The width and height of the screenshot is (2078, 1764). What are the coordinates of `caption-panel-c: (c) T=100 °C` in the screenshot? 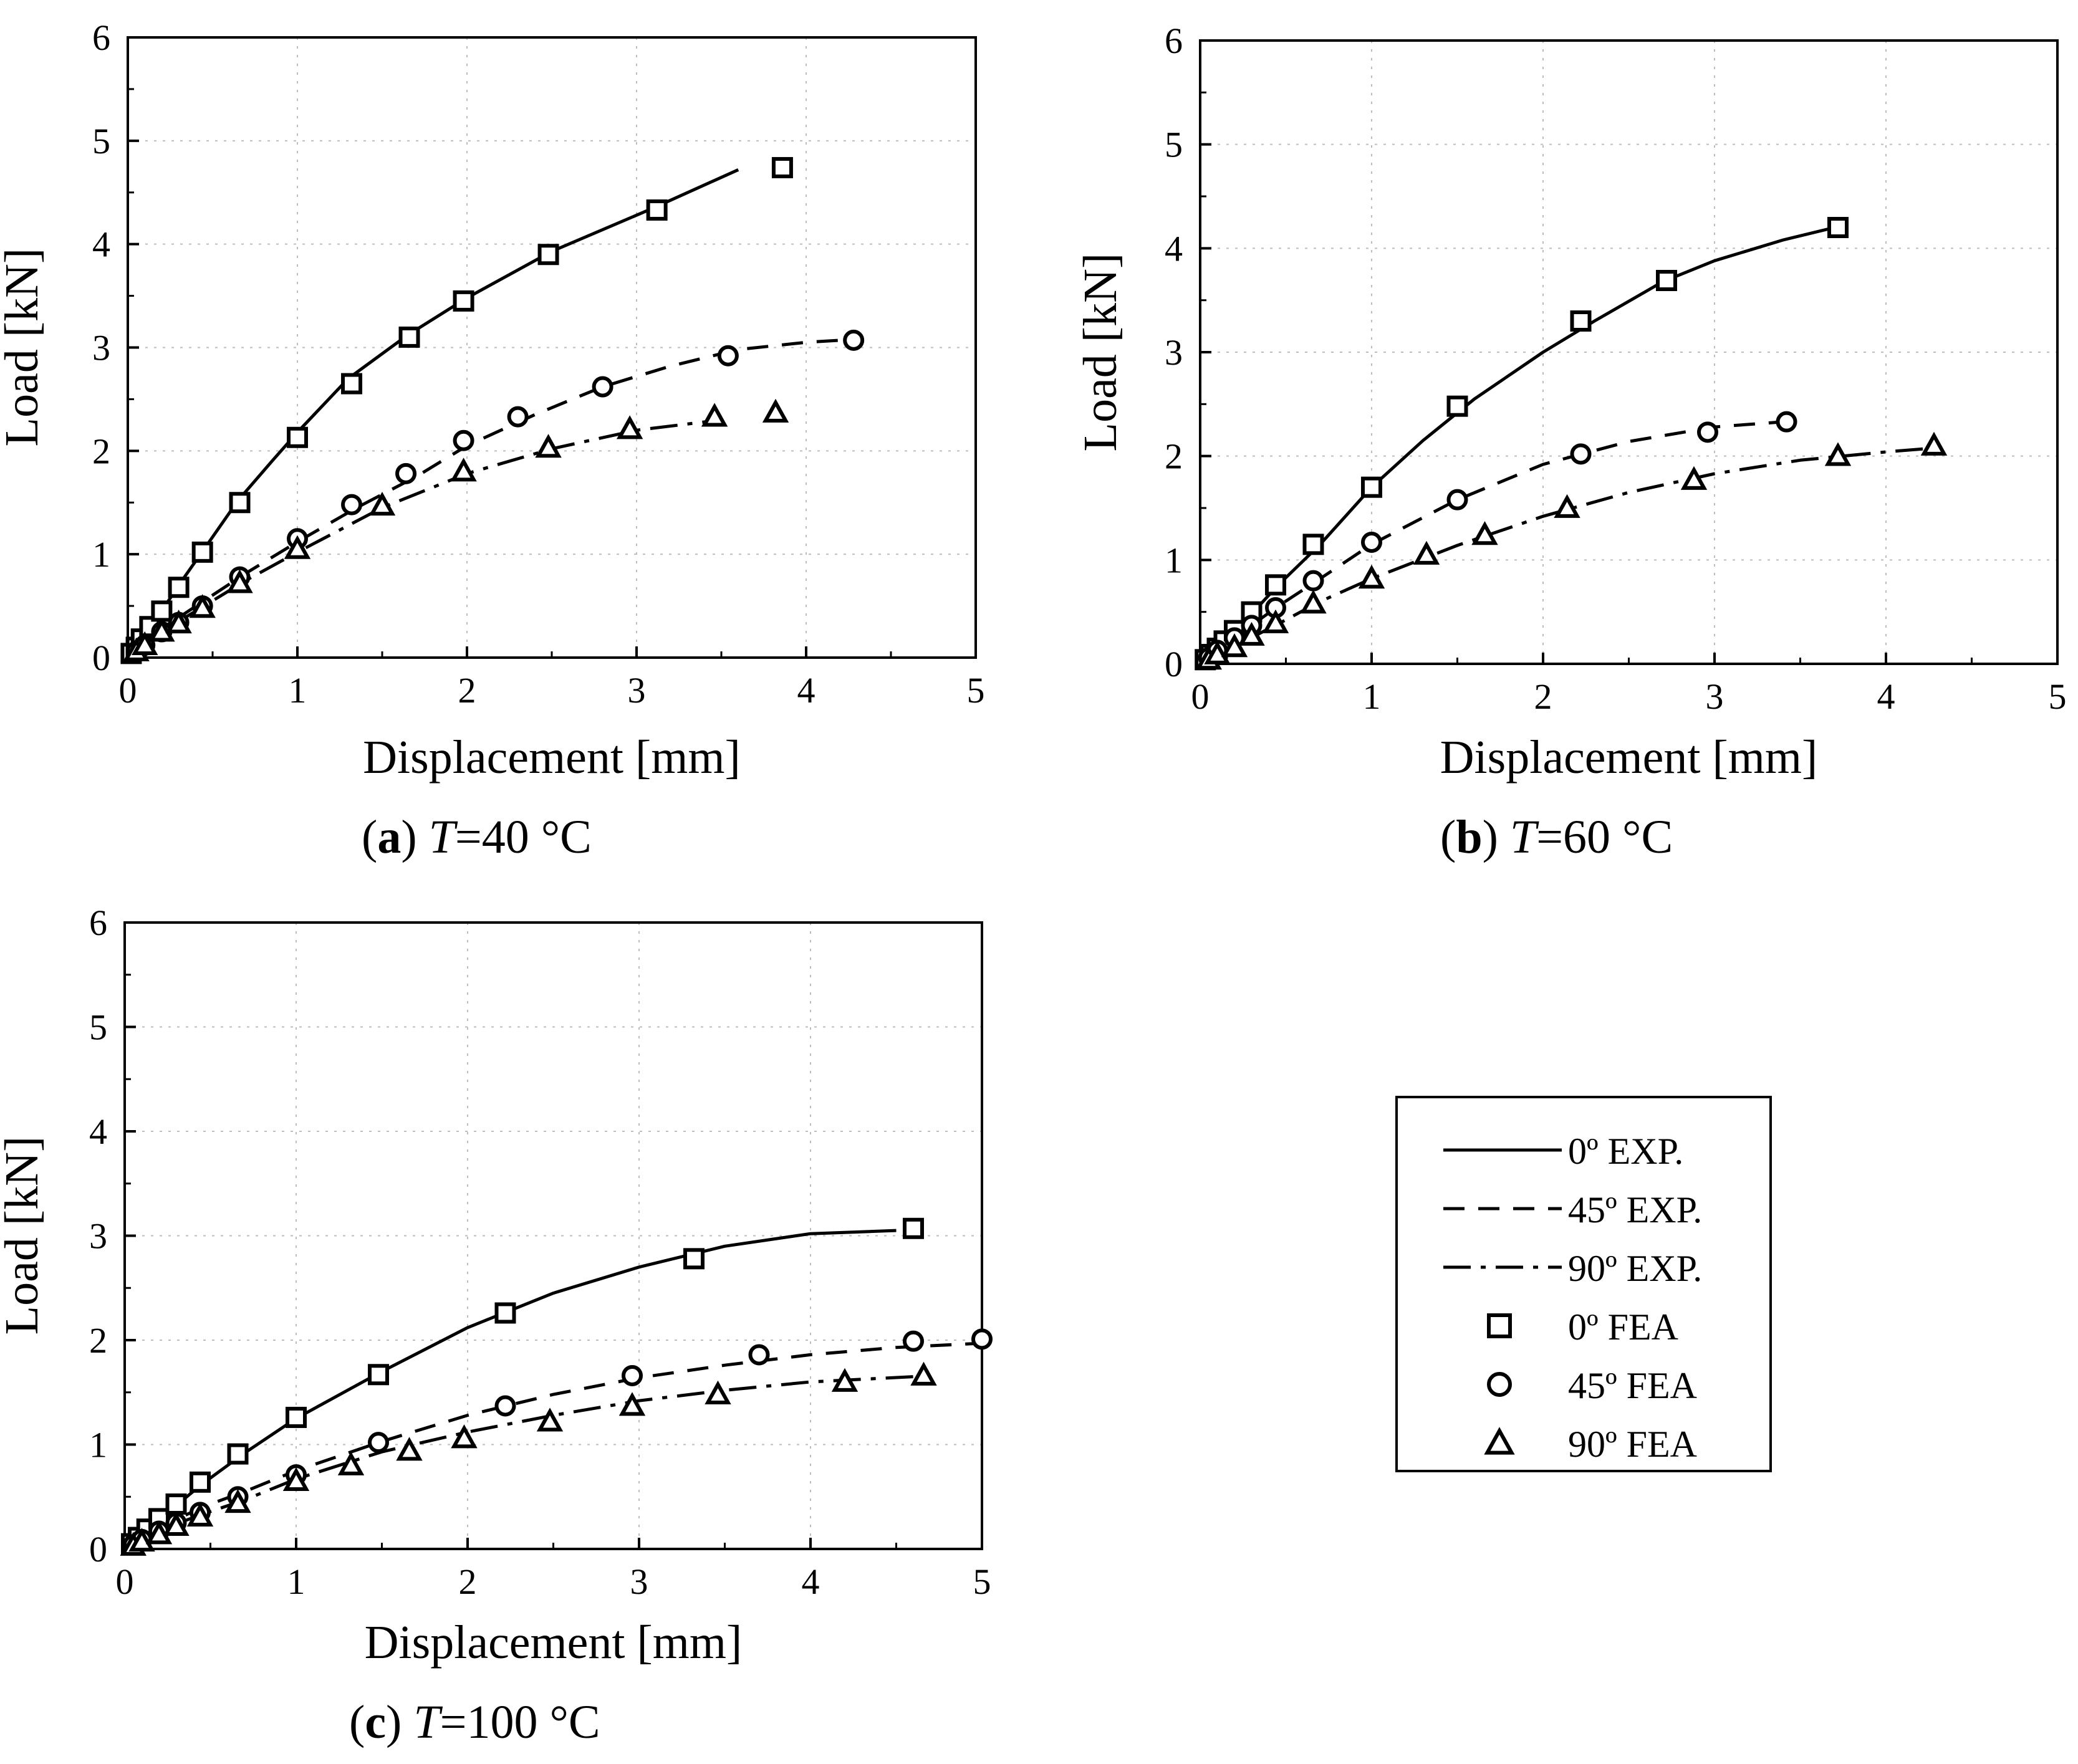 It's located at (475, 1722).